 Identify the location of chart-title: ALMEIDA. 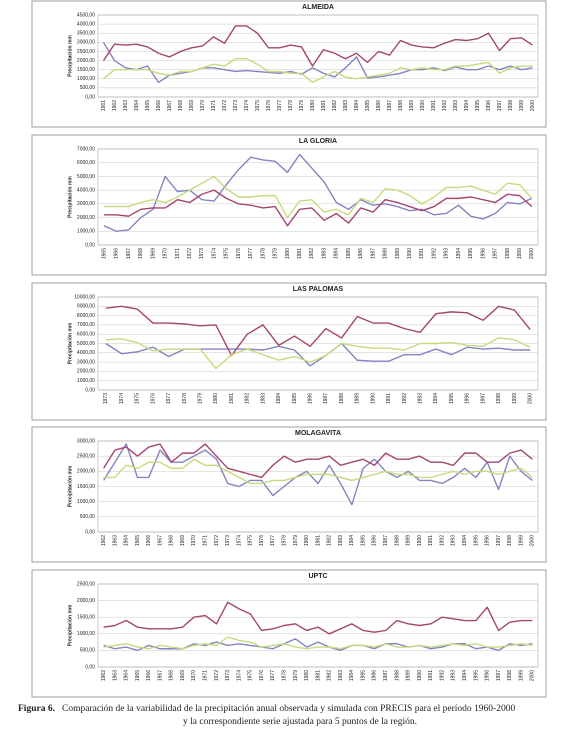
(318, 7).